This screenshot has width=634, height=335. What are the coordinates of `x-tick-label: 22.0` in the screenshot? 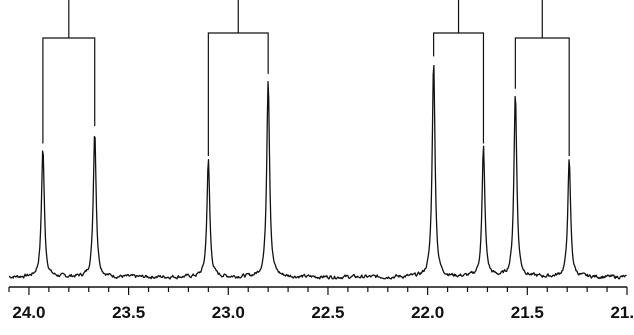 It's located at (427, 312).